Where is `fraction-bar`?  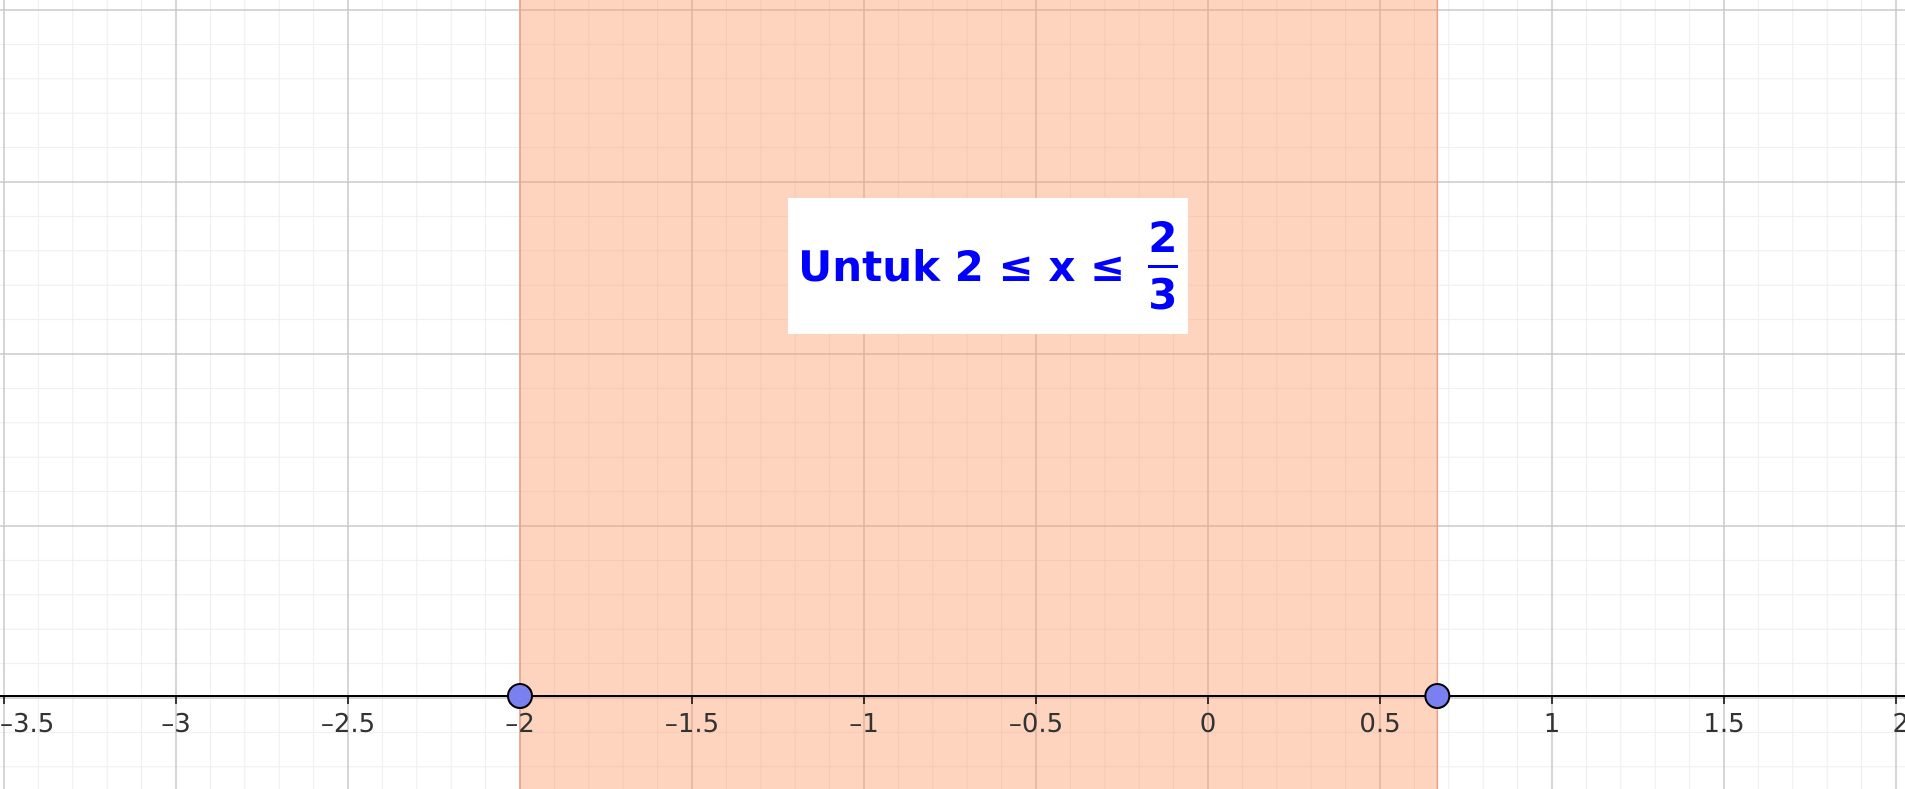
fraction-bar is located at coordinates (1162, 266).